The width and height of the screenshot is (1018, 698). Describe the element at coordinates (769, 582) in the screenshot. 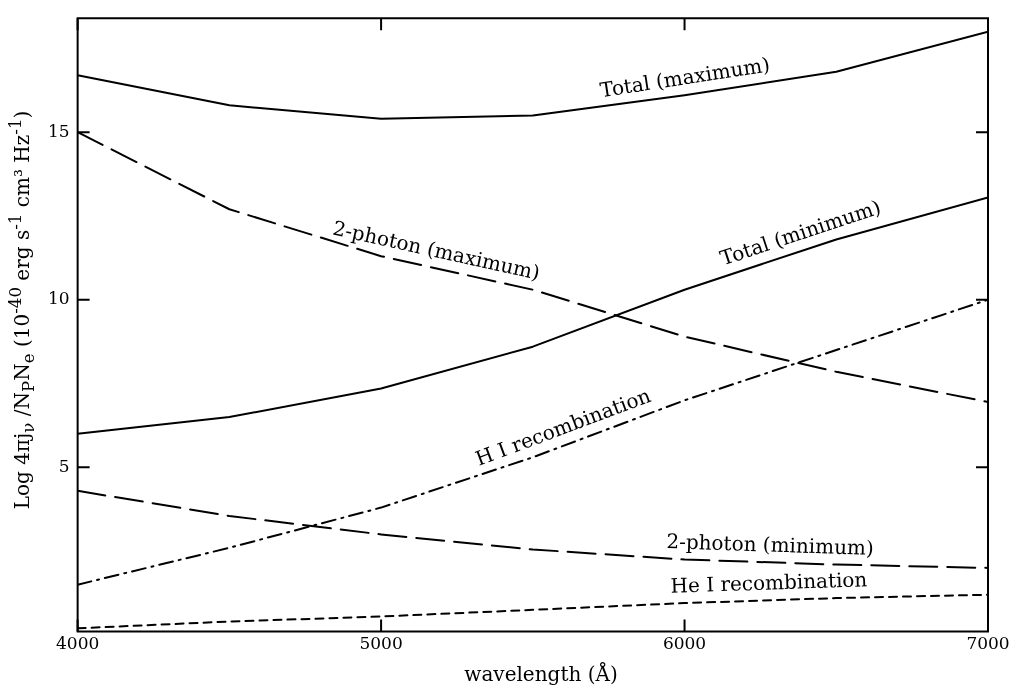

I see `series-label: He I recombination` at that location.